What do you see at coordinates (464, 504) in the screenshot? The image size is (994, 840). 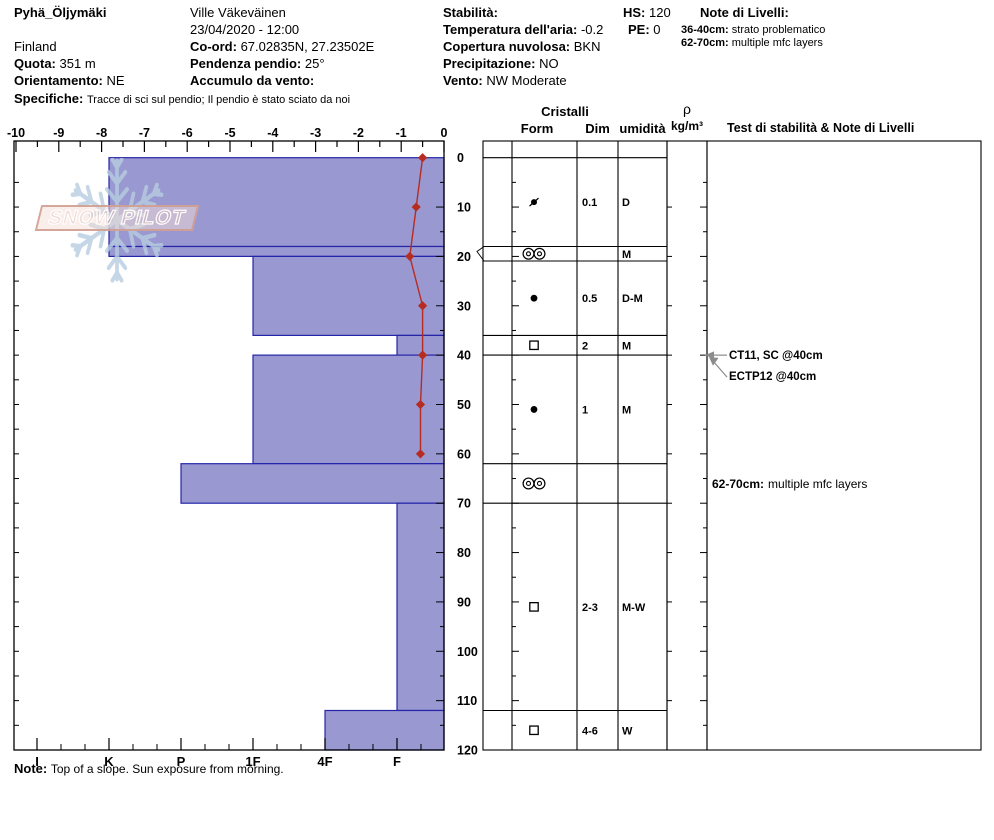 I see `depth-label: 70` at bounding box center [464, 504].